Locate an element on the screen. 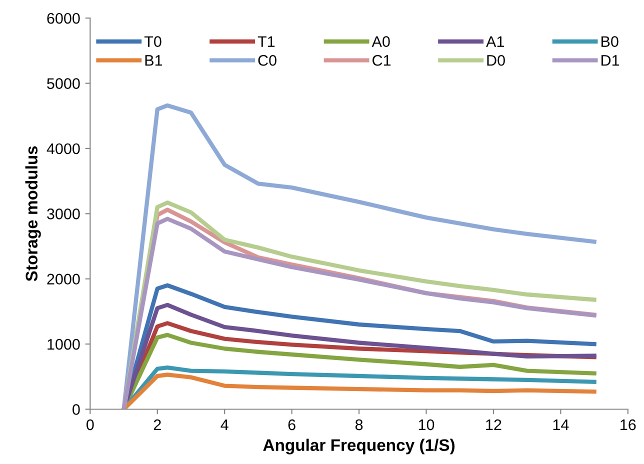 The height and width of the screenshot is (464, 644). x-tick-label: 10 is located at coordinates (426, 424).